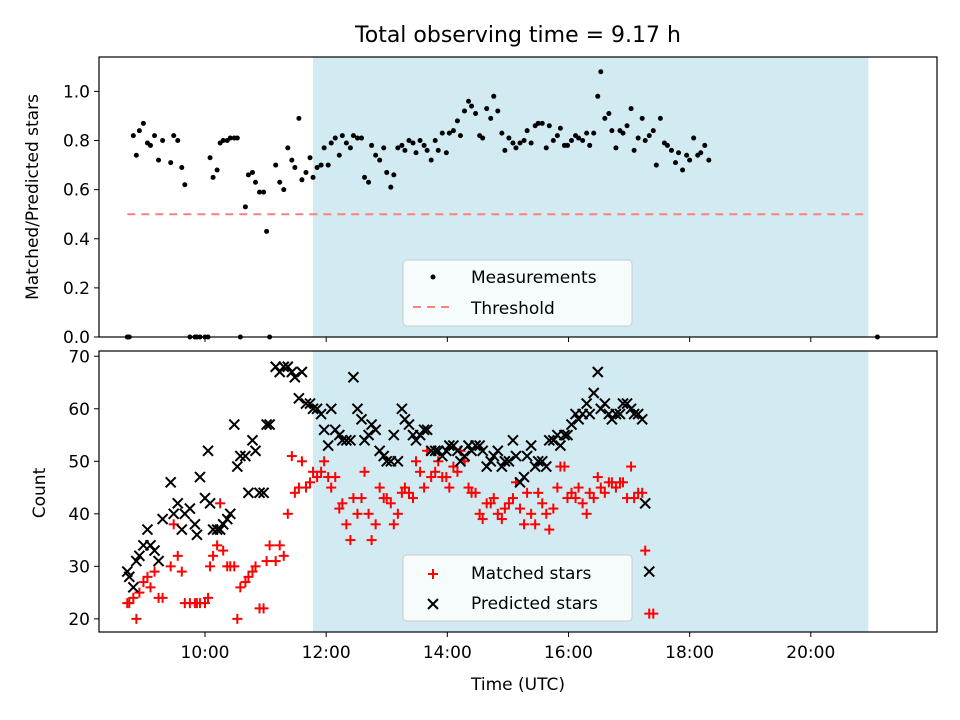 This screenshot has height=720, width=960. What do you see at coordinates (433, 574) in the screenshot?
I see `legend-matched-marker` at bounding box center [433, 574].